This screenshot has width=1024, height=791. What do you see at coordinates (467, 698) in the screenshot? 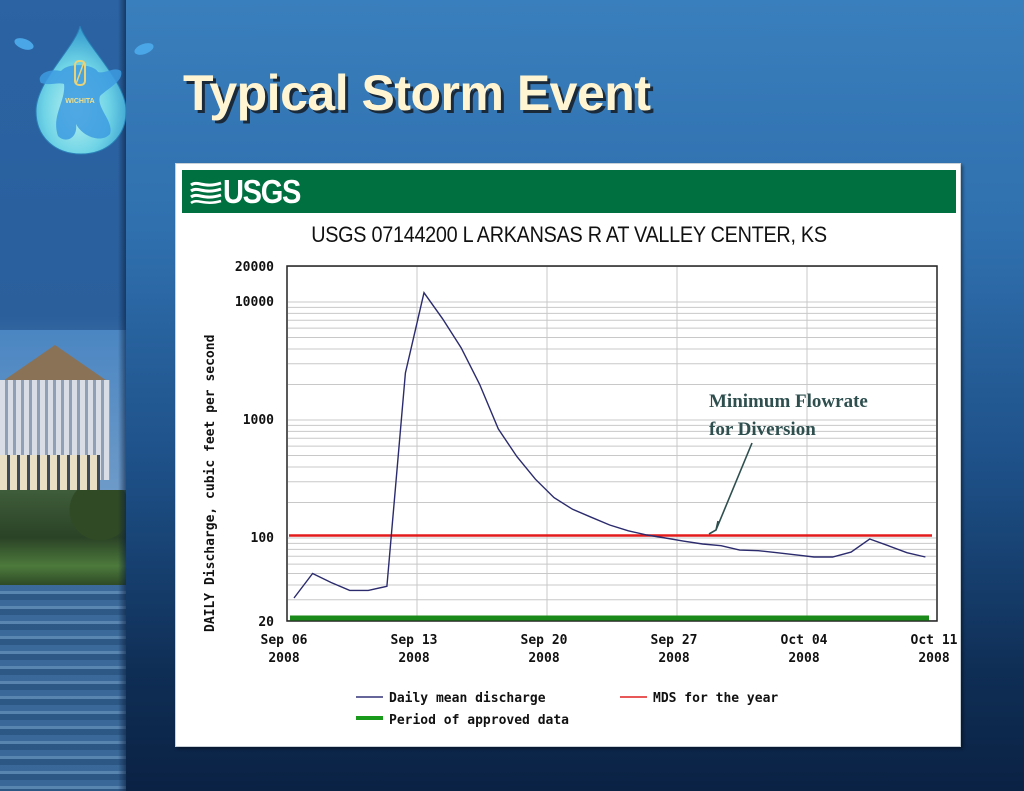
I see `legend-label: Daily mean discharge` at bounding box center [467, 698].